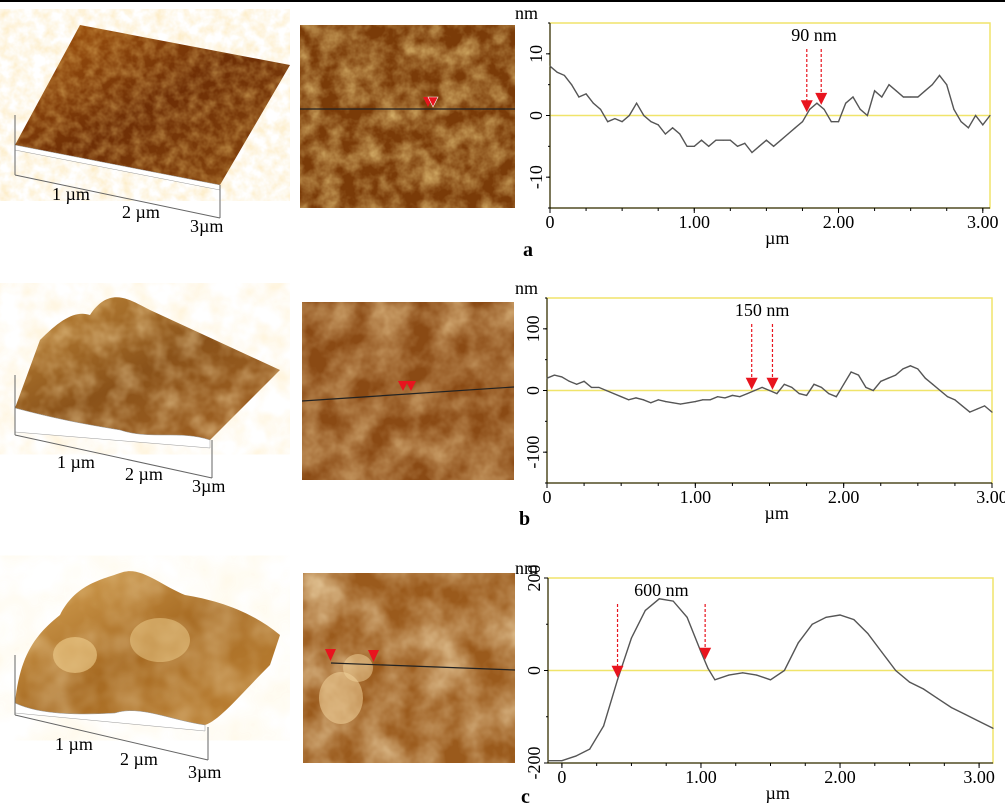 The image size is (1005, 809). Describe the element at coordinates (755, 683) in the screenshot. I see `height-profile-chart-c: 200 0 -200 0 1.00 2.00 3.00 nm µm c 600 nm` at that location.